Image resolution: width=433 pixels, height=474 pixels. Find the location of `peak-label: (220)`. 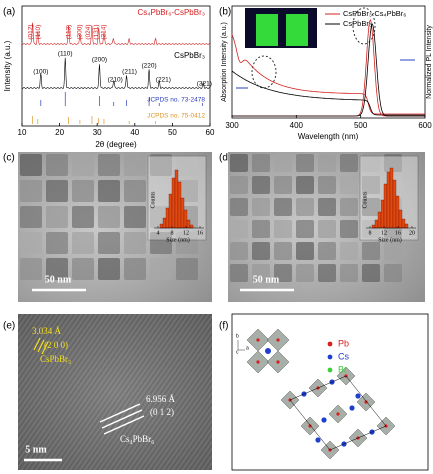

peak-label: (220) is located at coordinates (148, 66).